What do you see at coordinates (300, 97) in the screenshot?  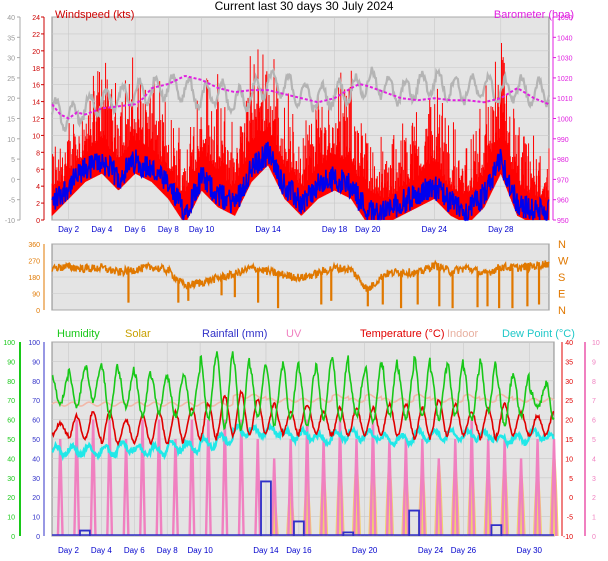 I see `barometer-line` at bounding box center [300, 97].